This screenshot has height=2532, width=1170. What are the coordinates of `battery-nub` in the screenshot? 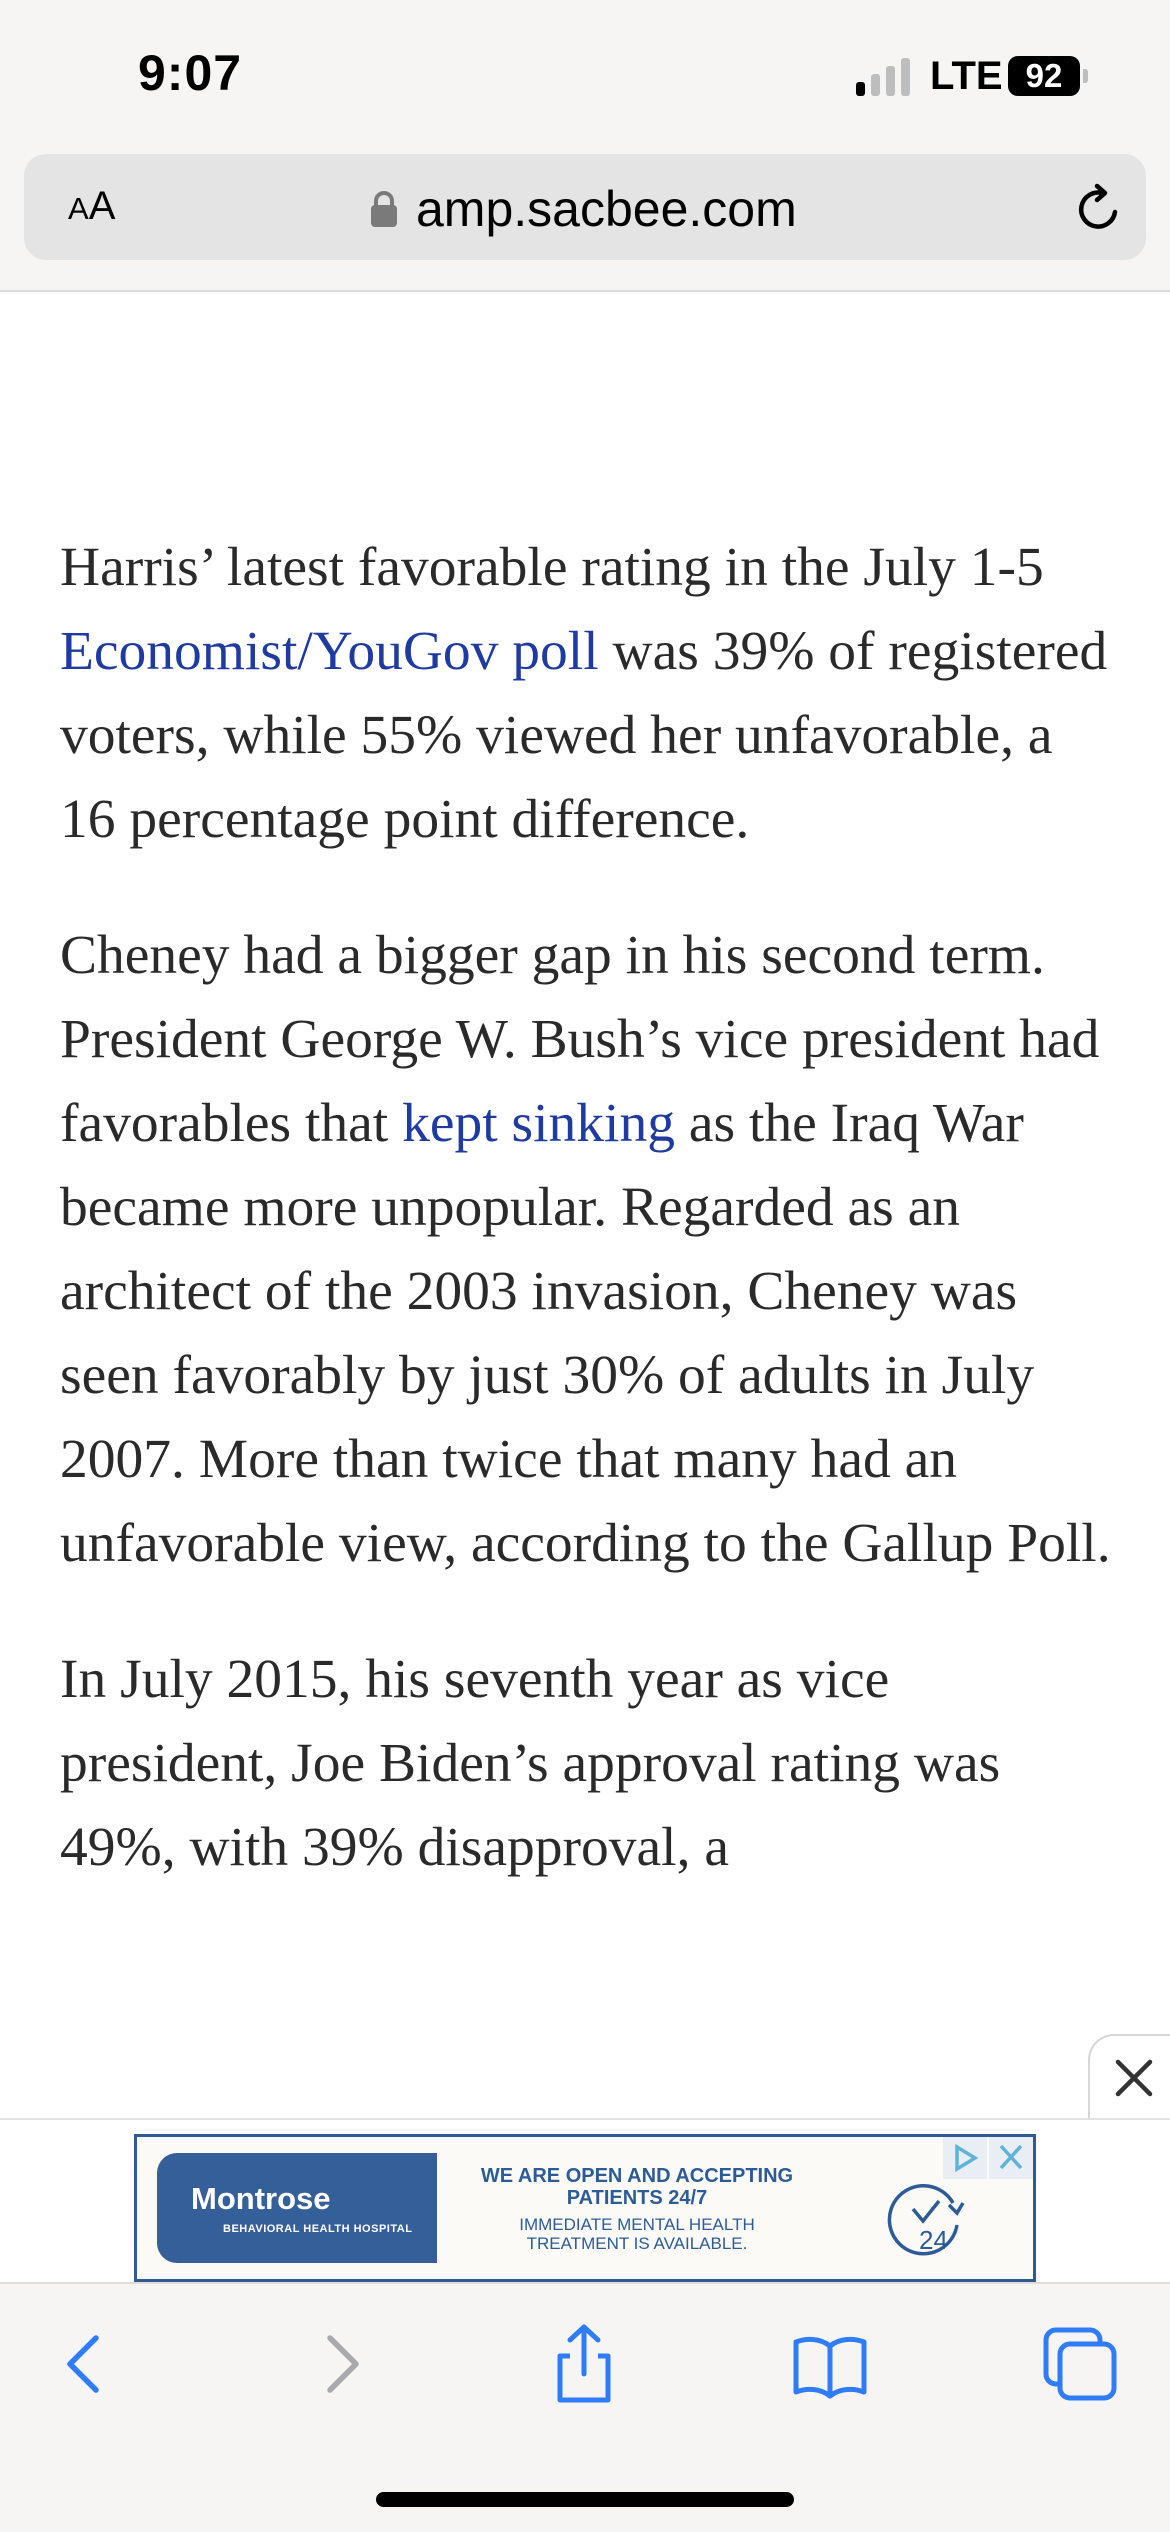 It's located at (1085, 76).